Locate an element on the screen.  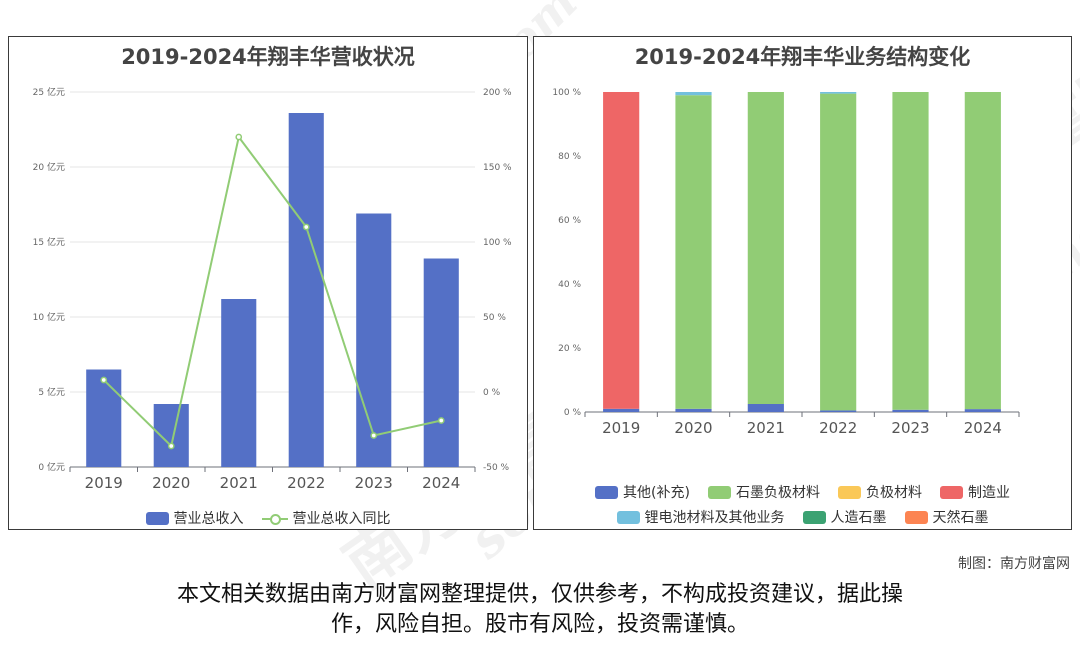
y-tick-label: 80 % is located at coordinates (569, 157).